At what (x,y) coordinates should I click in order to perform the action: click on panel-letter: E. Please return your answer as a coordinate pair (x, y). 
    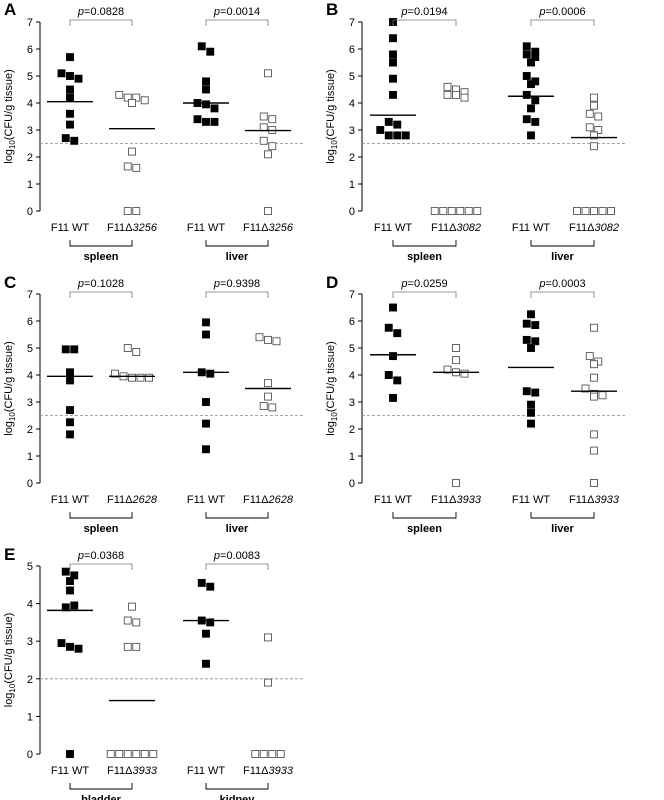
    Looking at the image, I should click on (9, 554).